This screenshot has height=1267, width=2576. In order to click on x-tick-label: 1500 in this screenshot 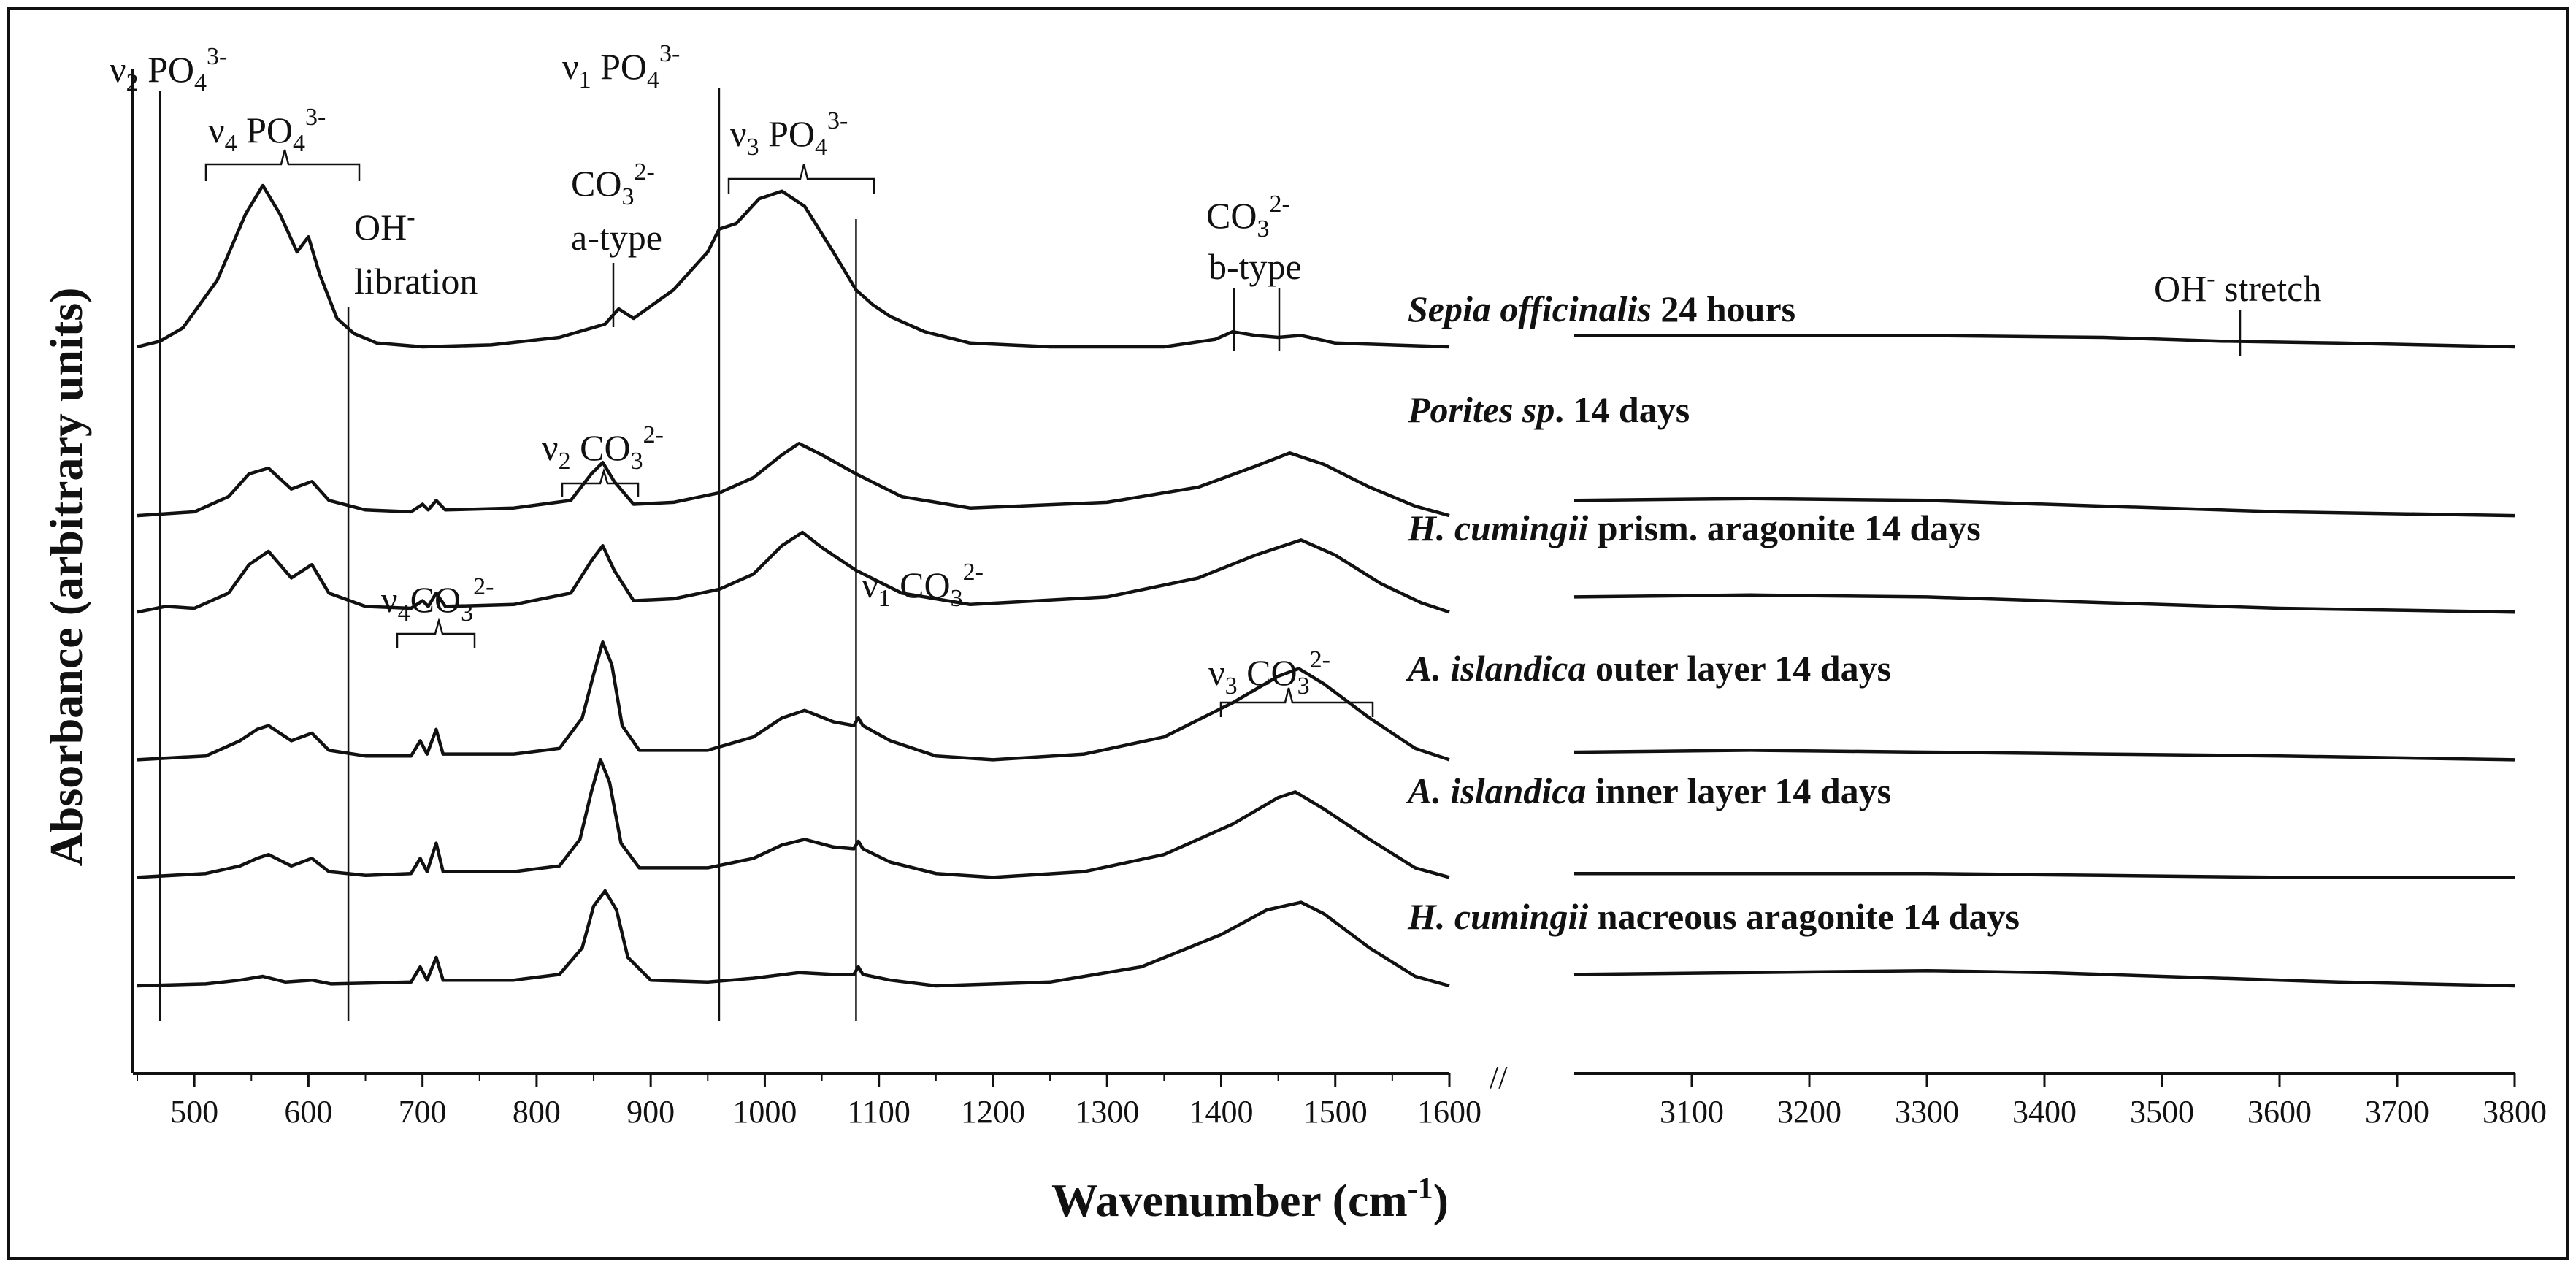, I will do `click(1335, 1112)`.